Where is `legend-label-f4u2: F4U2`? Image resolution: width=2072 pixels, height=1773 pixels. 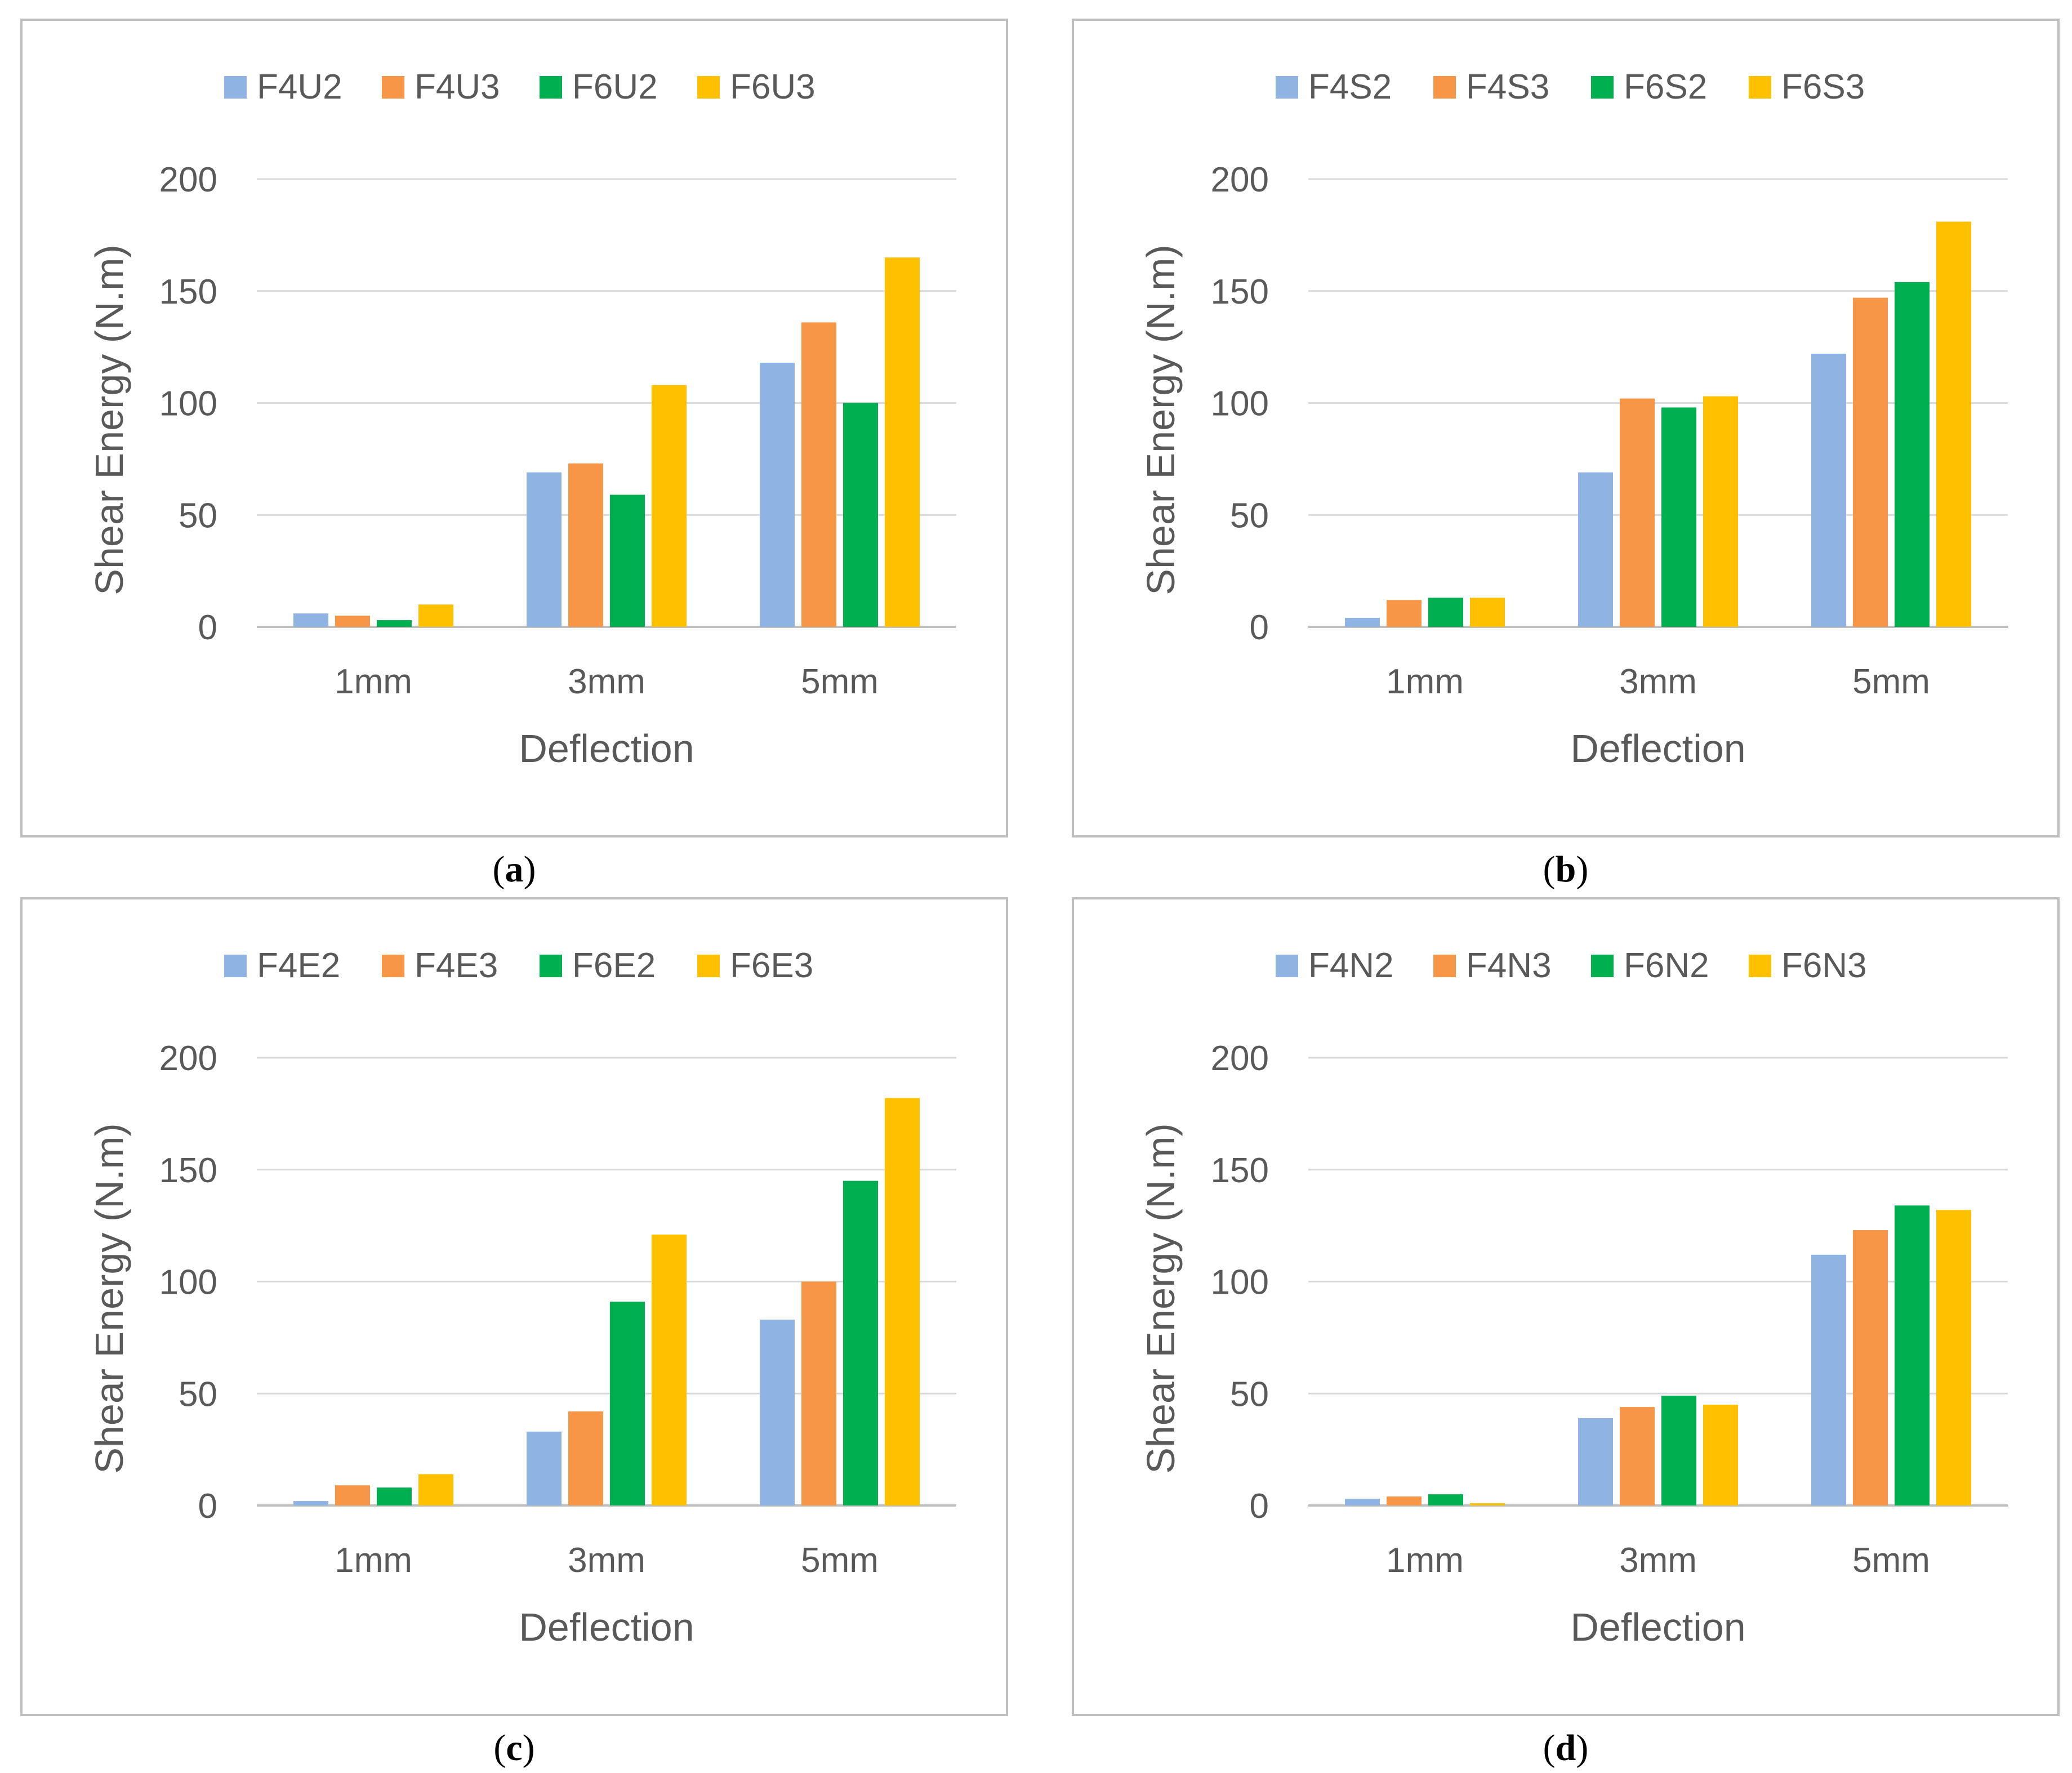
legend-label-f4u2: F4U2 is located at coordinates (299, 87).